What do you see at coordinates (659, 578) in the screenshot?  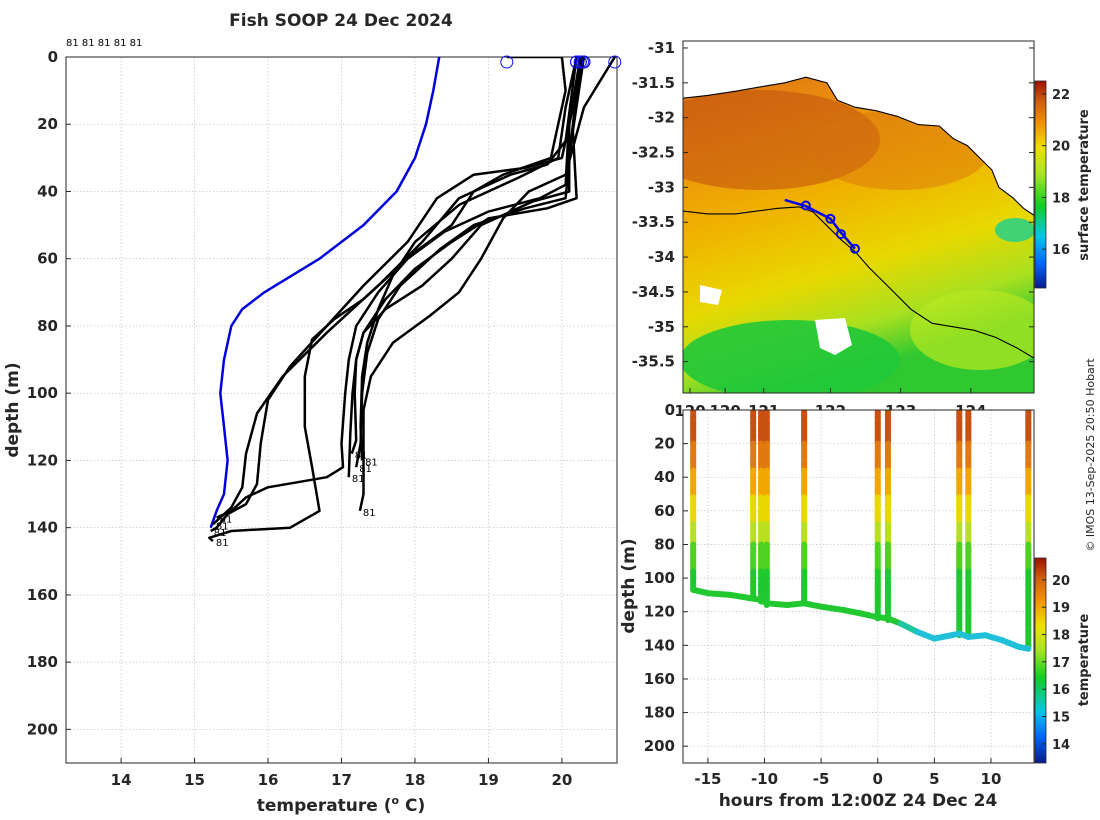 I see `dt-y-tick-label: 100` at bounding box center [659, 578].